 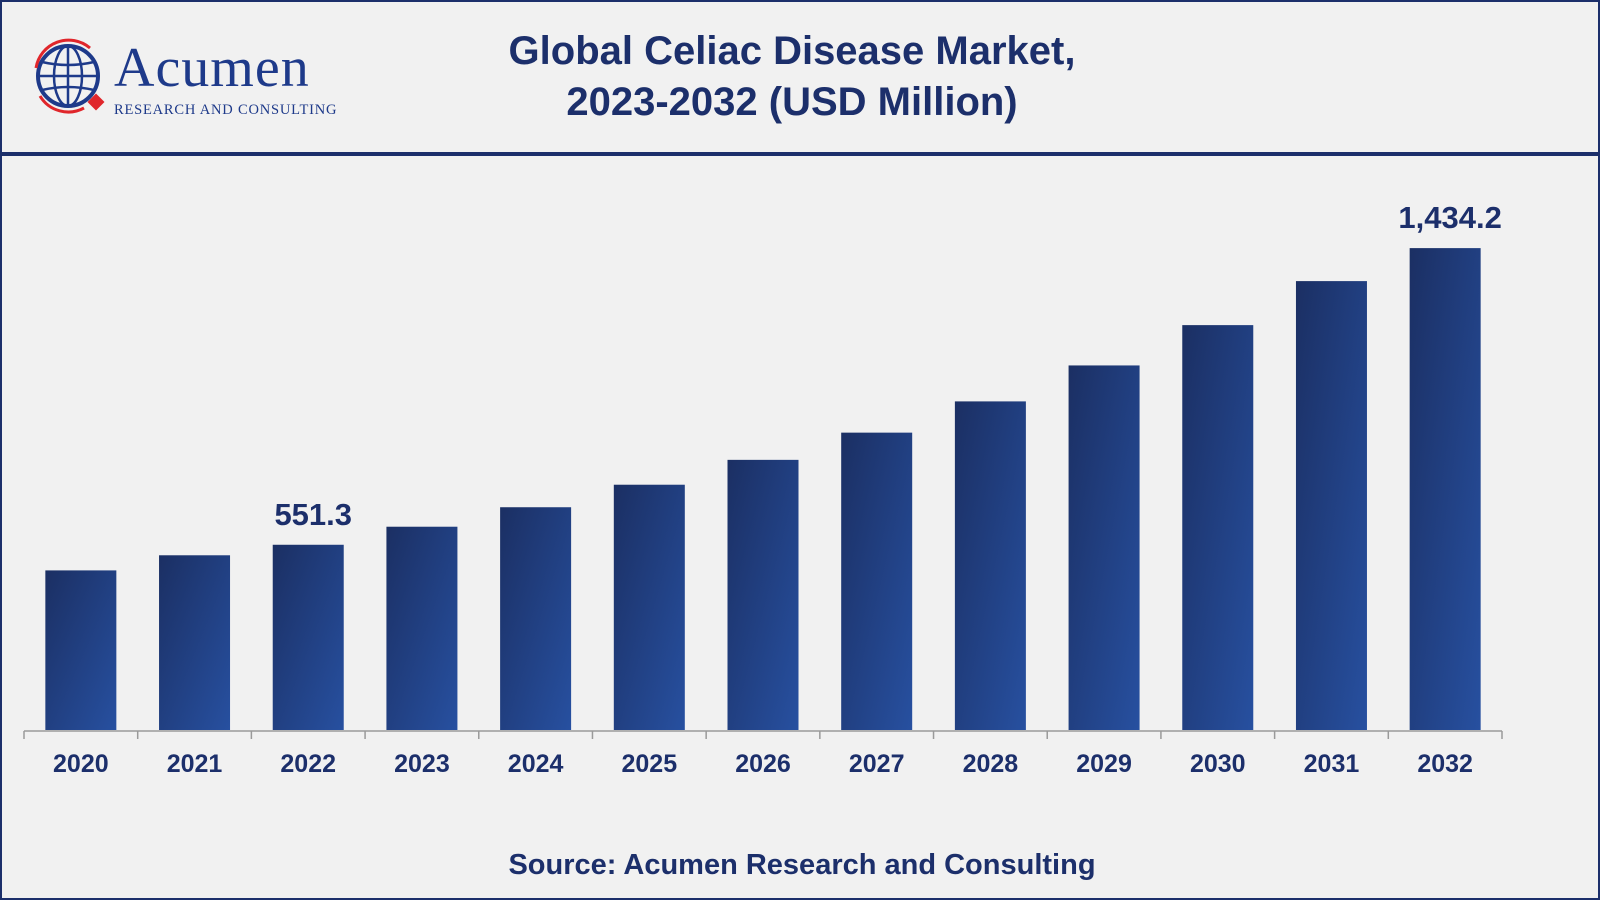 I want to click on bar-2026, so click(x=763, y=594).